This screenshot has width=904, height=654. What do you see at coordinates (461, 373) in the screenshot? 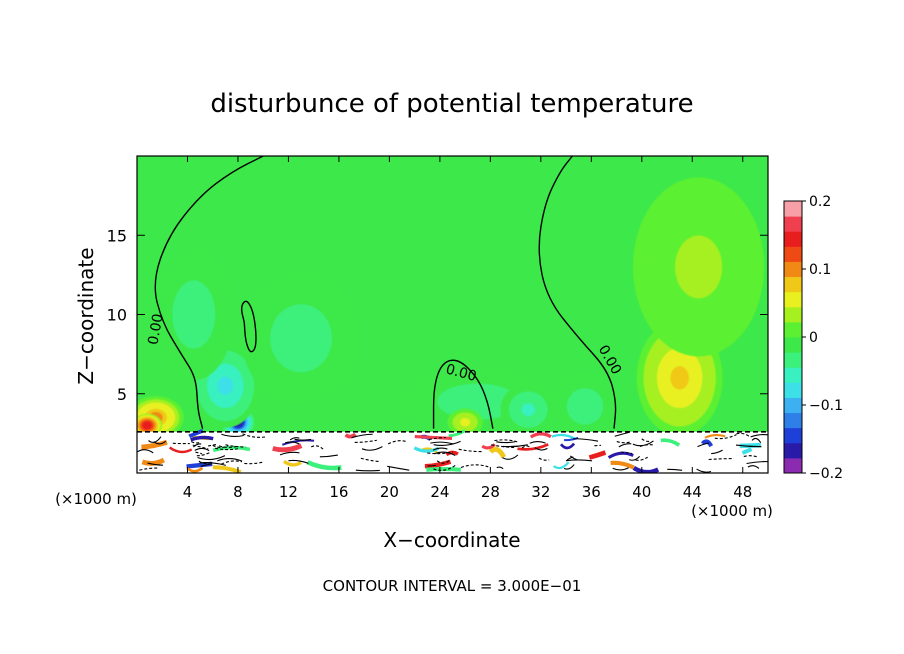
I see `contour-label-middle: 0.00` at bounding box center [461, 373].